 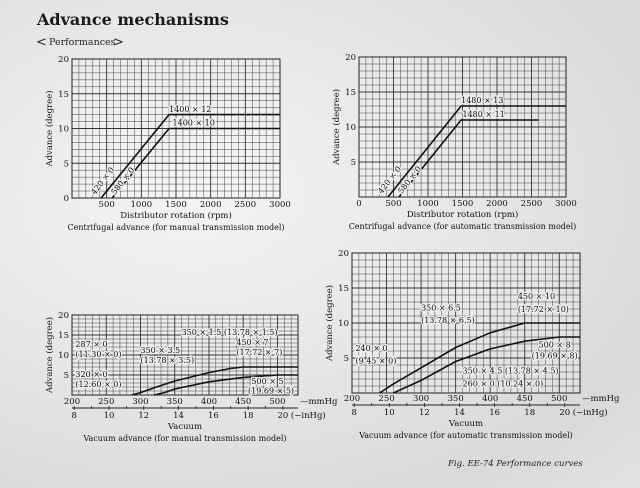 I want to click on data-label: 450 × 10, so click(x=536, y=296).